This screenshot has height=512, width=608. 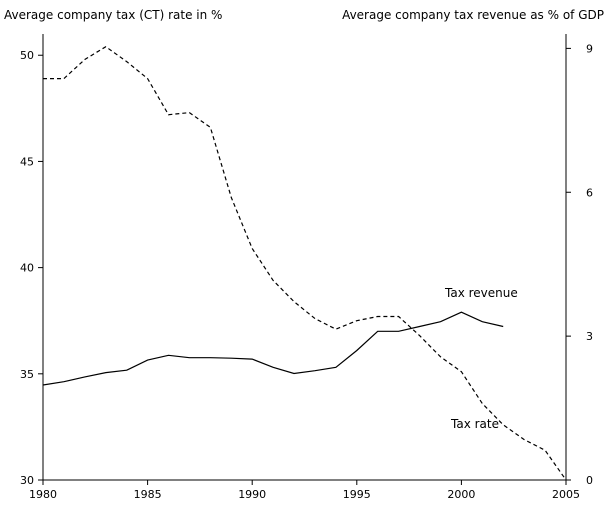 What do you see at coordinates (148, 494) in the screenshot?
I see `x-tick-label: 1985` at bounding box center [148, 494].